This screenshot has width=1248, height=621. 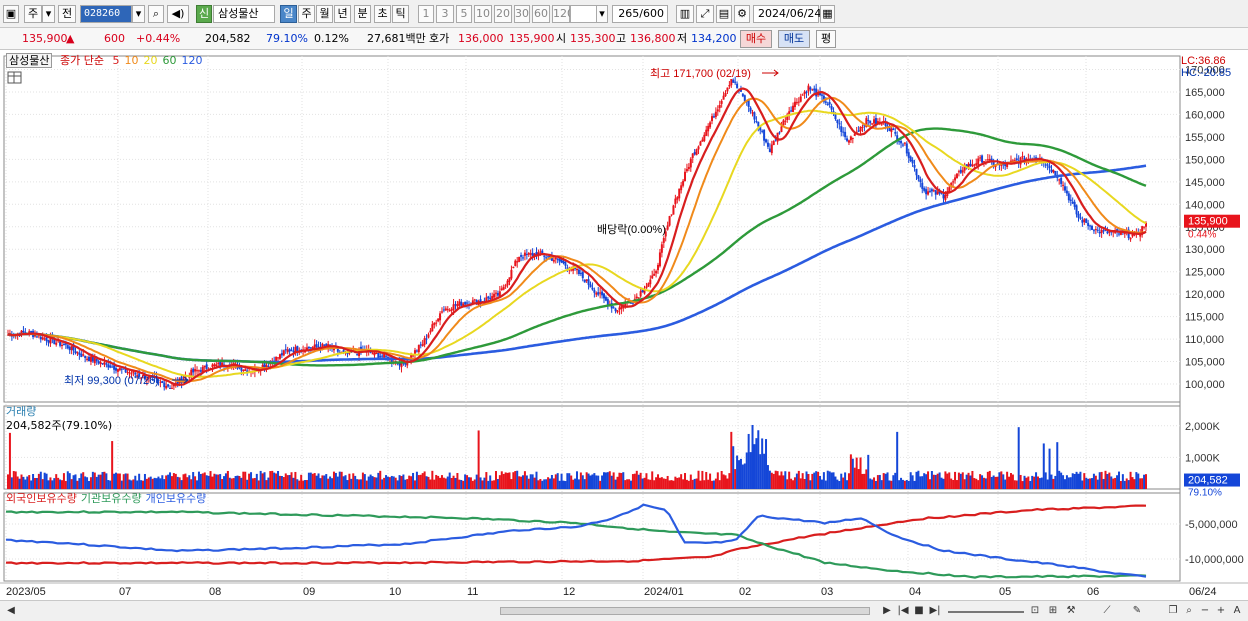 I want to click on period-select: 주, so click(x=33, y=14).